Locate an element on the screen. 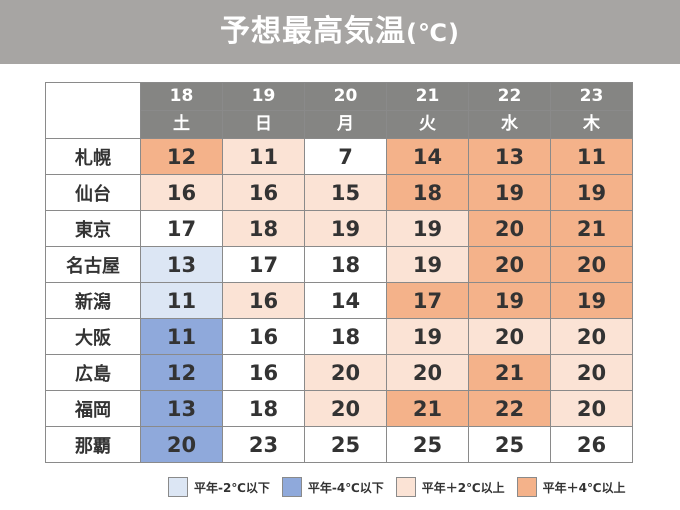  legend-label: 平年＋4℃以上 is located at coordinates (584, 487).